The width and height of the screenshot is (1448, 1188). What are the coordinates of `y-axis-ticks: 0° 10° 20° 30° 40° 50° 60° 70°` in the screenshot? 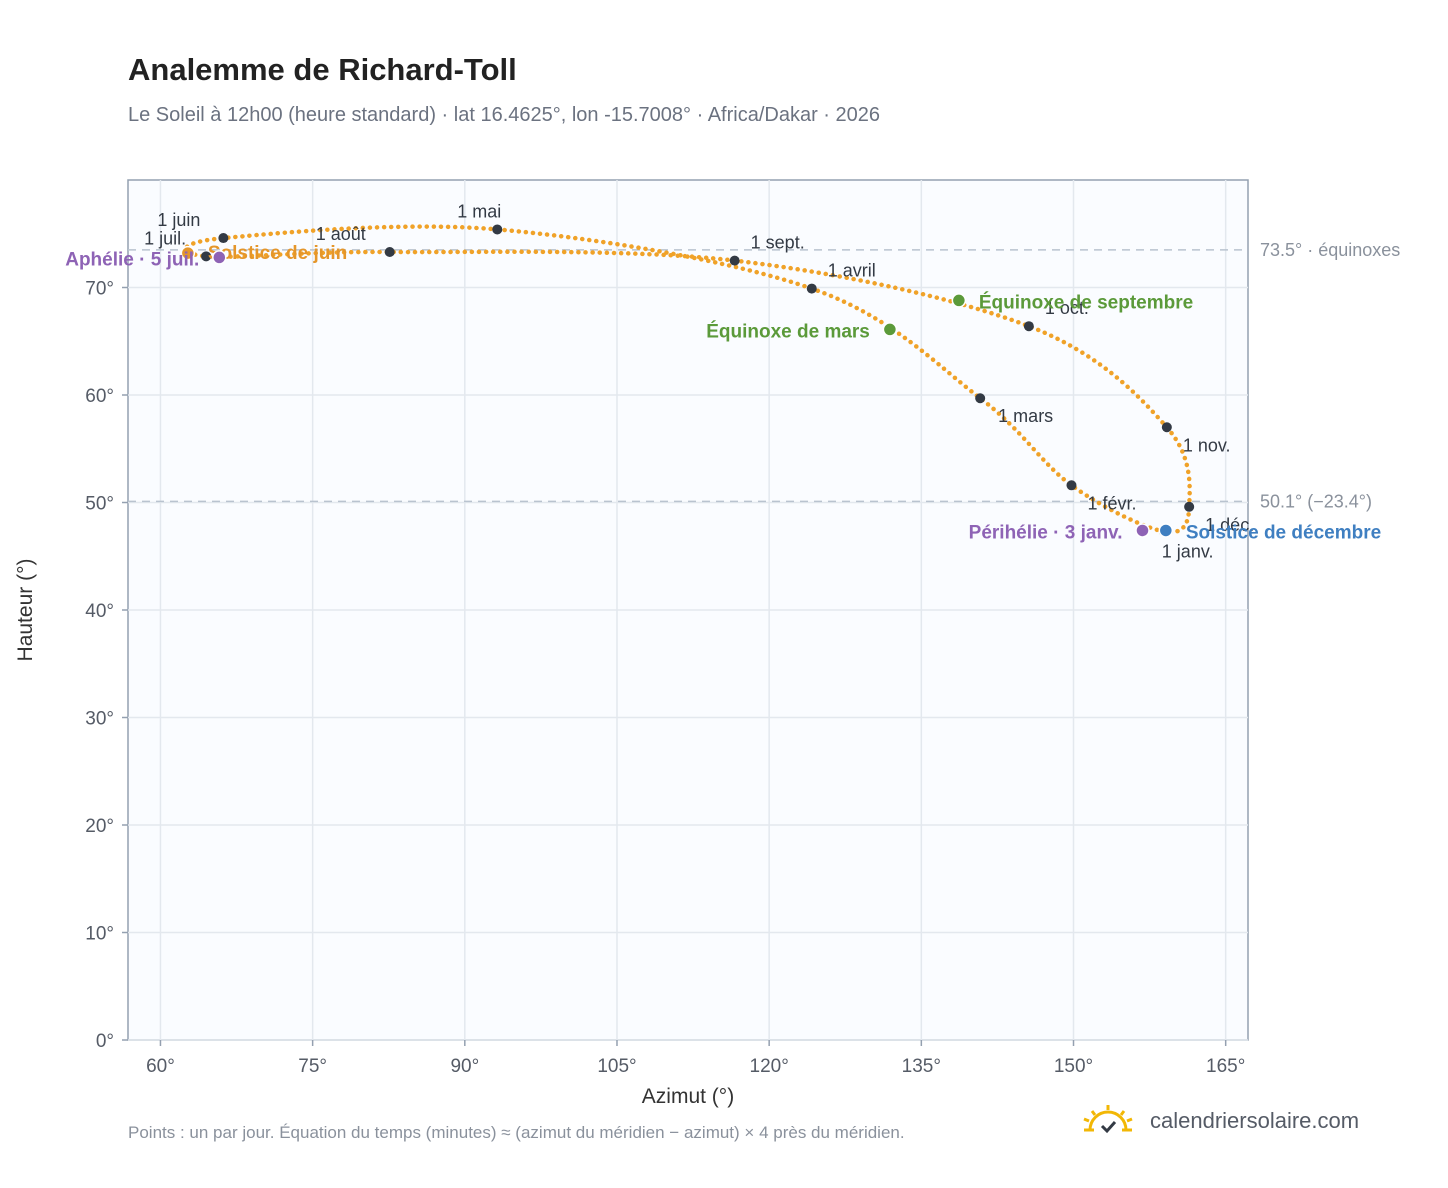 It's located at (106, 665).